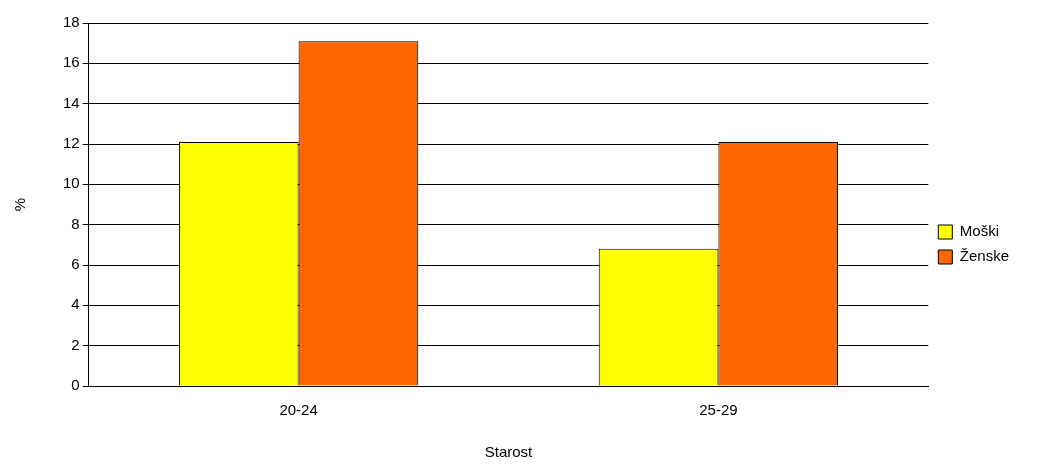 This screenshot has width=1037, height=474. What do you see at coordinates (75, 344) in the screenshot?
I see `y-tick-label: 2` at bounding box center [75, 344].